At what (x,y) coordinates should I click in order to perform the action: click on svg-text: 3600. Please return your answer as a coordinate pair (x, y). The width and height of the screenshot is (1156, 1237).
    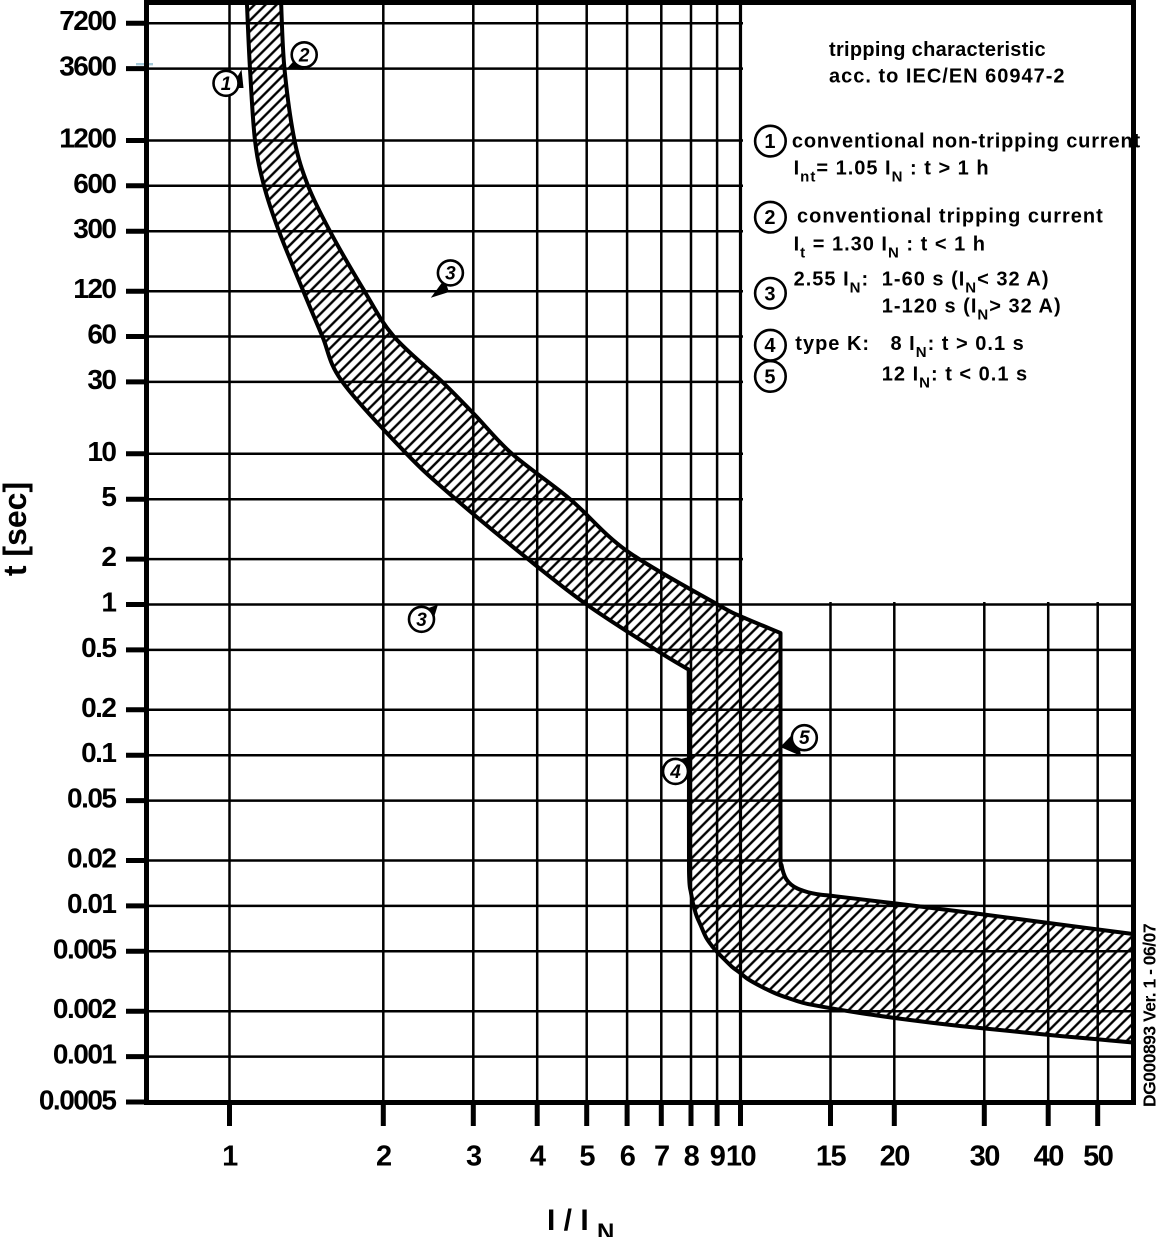
    Looking at the image, I should click on (87, 66).